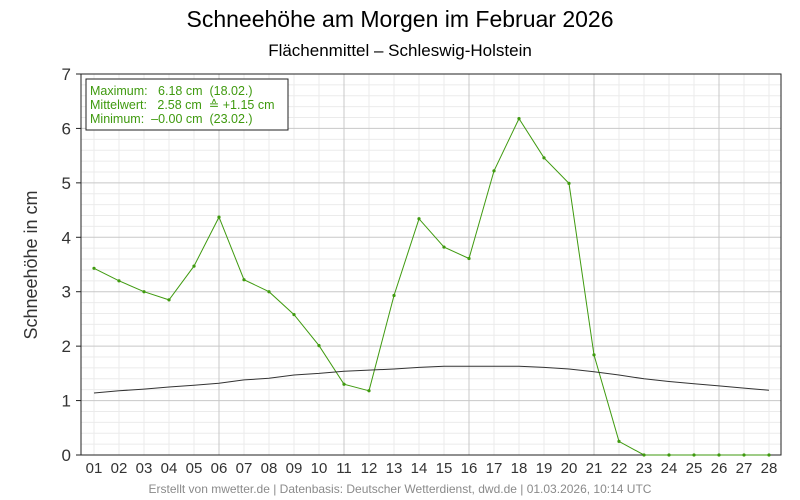 The image size is (800, 500). Describe the element at coordinates (694, 468) in the screenshot. I see `x-tick-label: 25` at that location.